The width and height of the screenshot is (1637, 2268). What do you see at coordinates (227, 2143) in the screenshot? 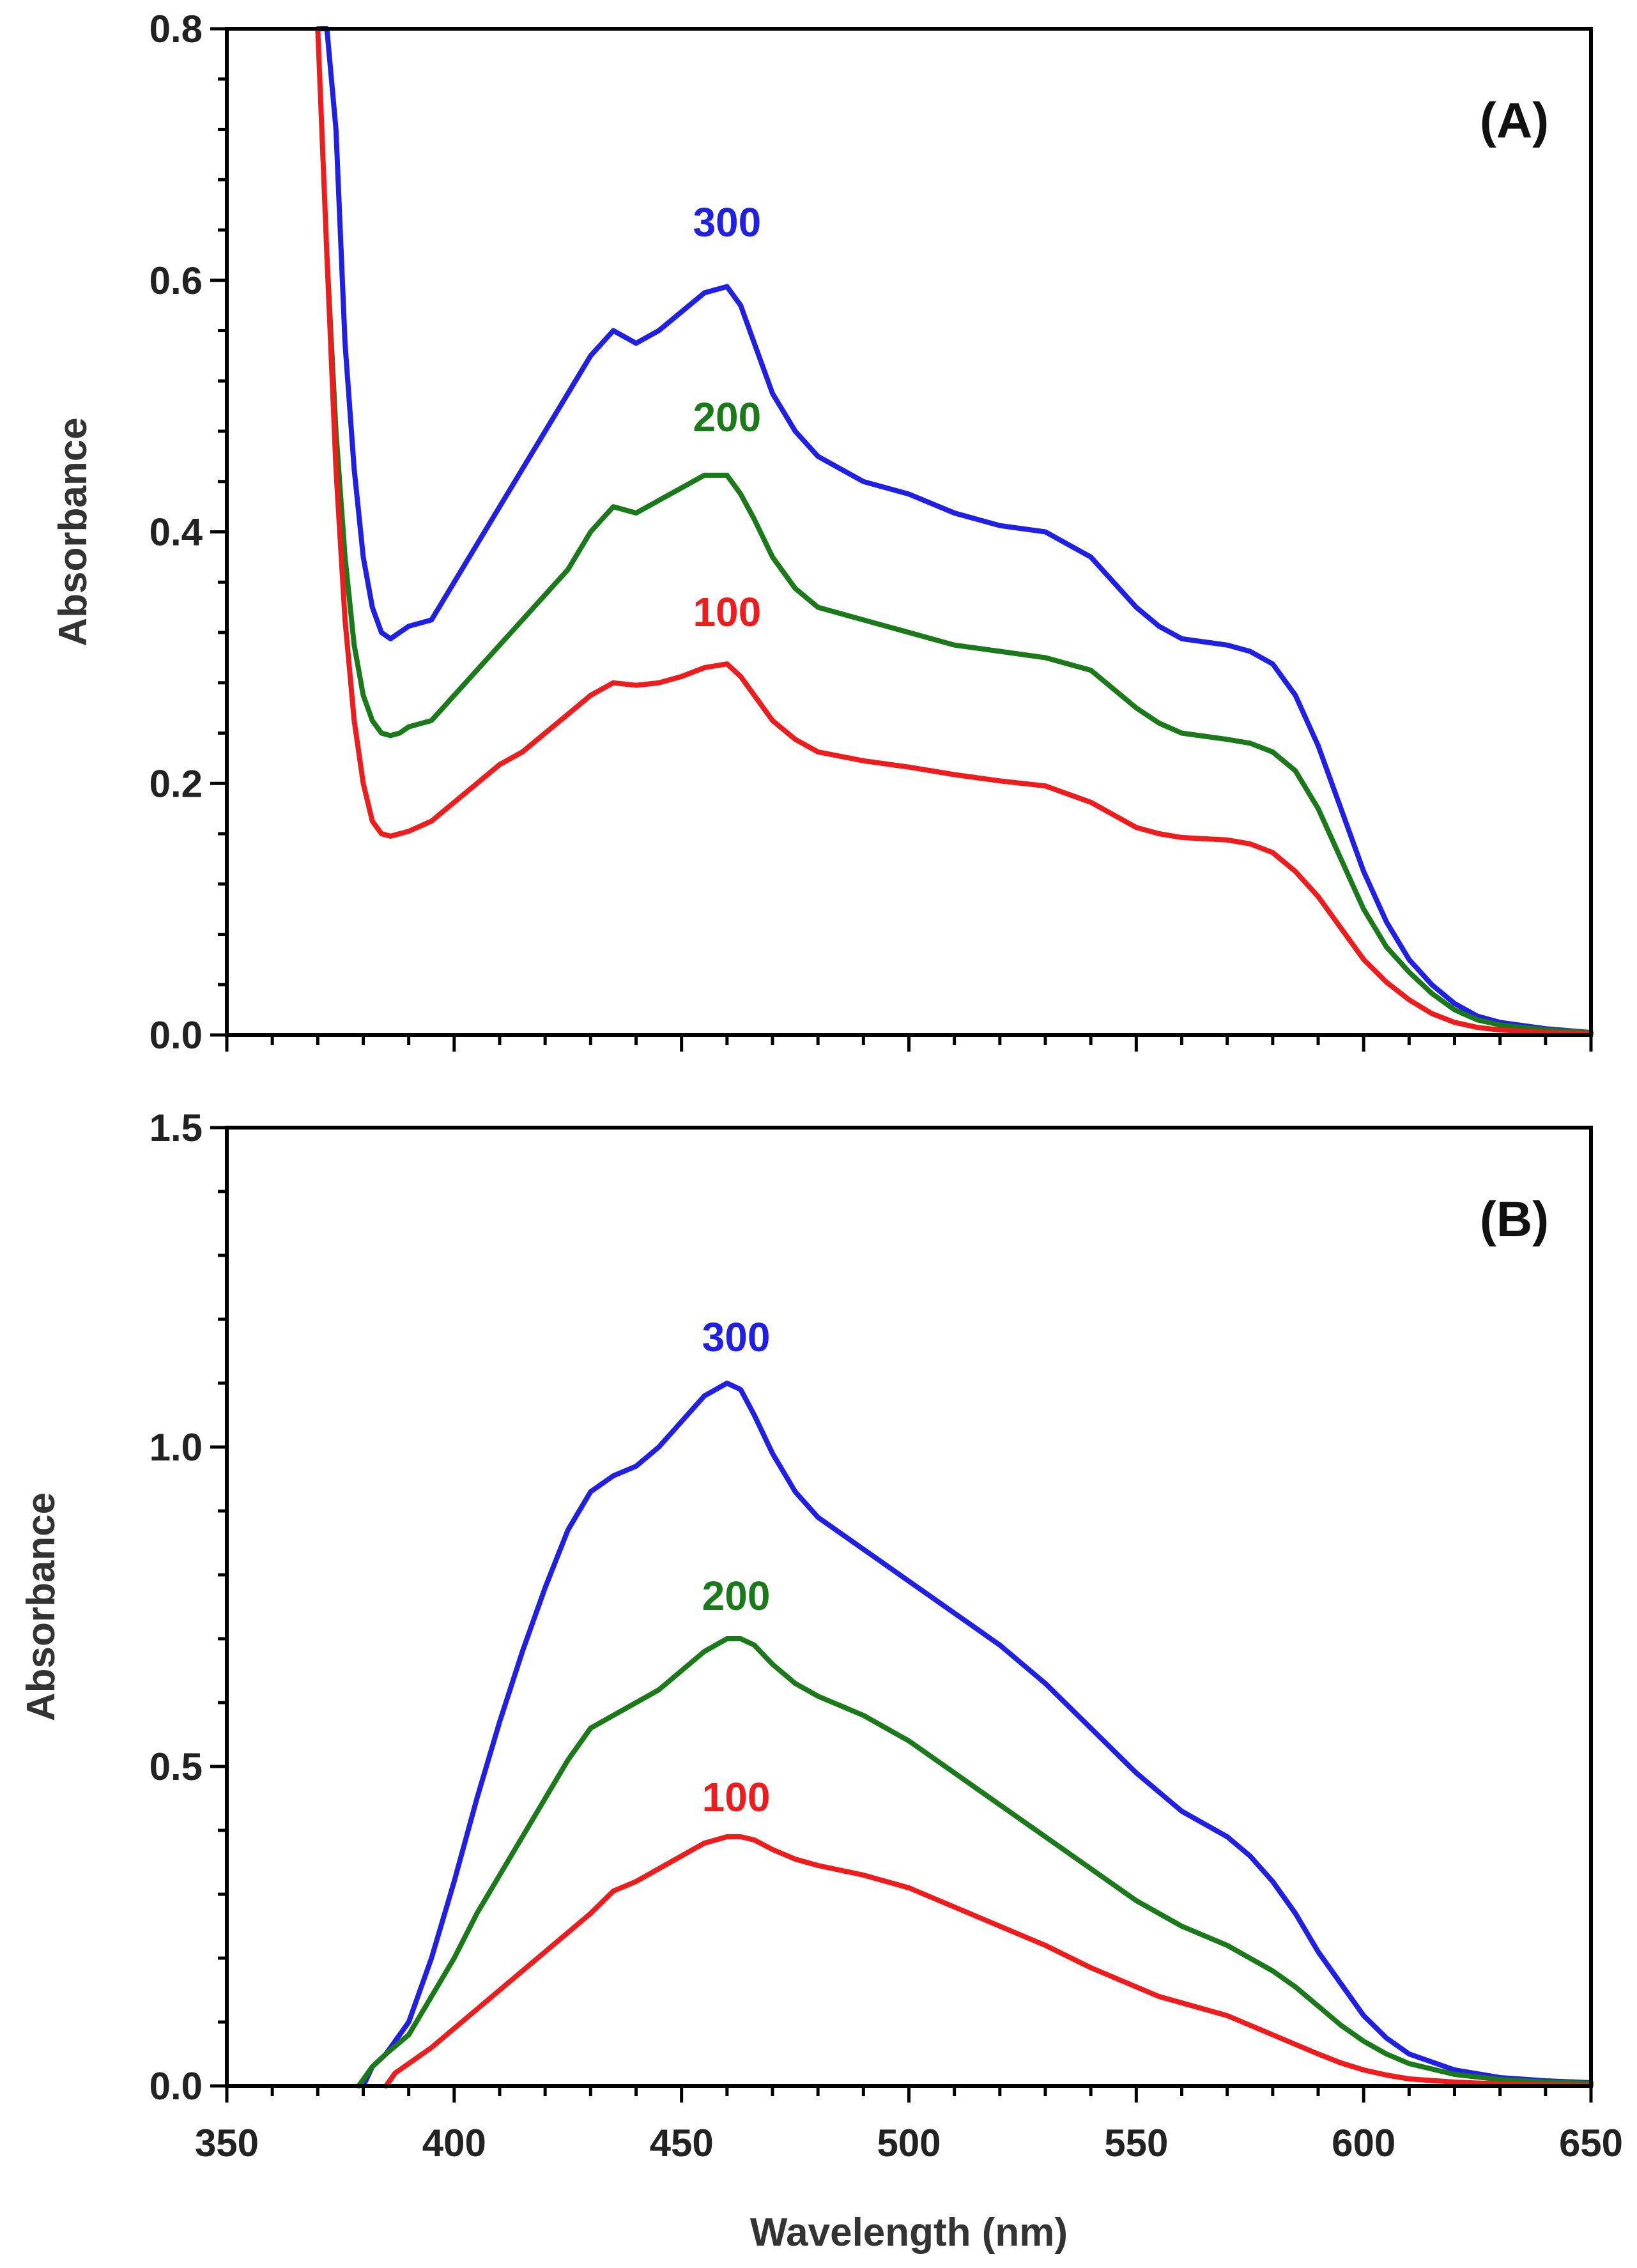
I see `x-tick-label: 350` at bounding box center [227, 2143].